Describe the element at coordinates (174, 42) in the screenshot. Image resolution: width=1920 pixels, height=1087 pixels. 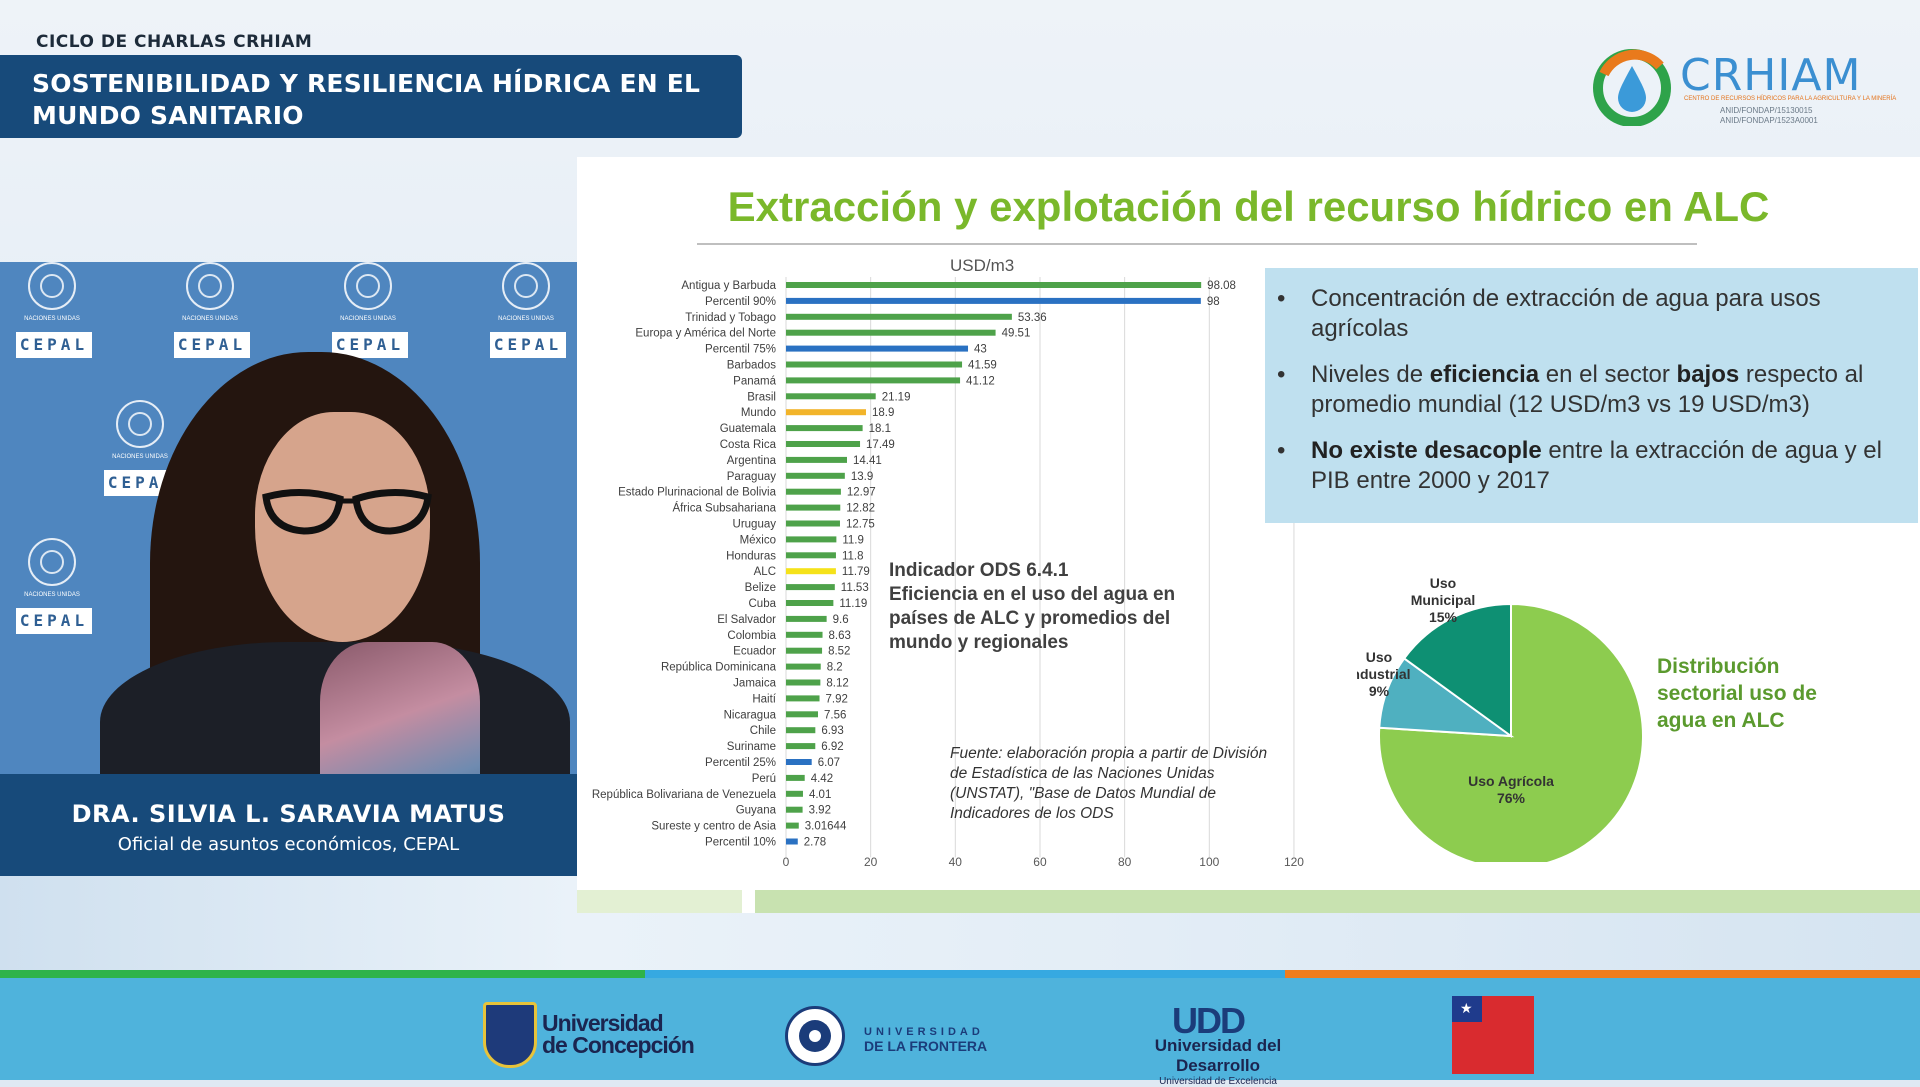
I see `series-label: CICLO DE CHARLAS CRHIAM` at that location.